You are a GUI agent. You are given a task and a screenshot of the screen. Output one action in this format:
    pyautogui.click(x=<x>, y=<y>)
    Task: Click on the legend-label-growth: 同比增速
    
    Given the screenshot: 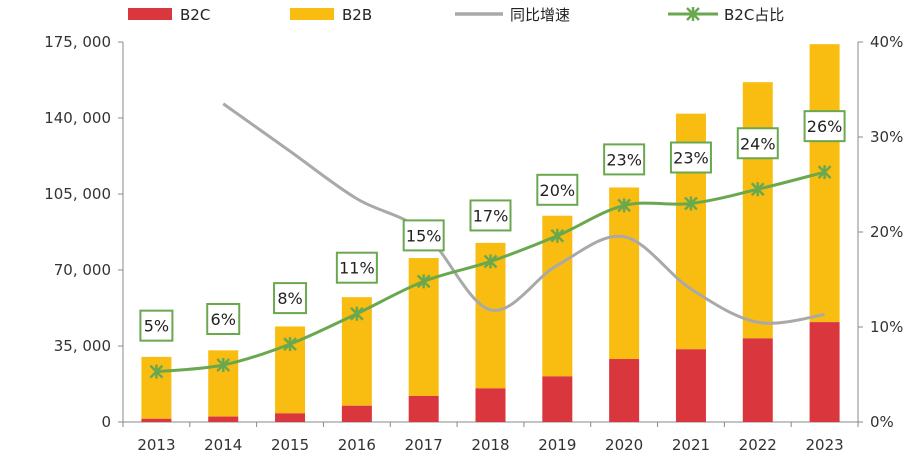 What is the action you would take?
    pyautogui.click(x=540, y=15)
    